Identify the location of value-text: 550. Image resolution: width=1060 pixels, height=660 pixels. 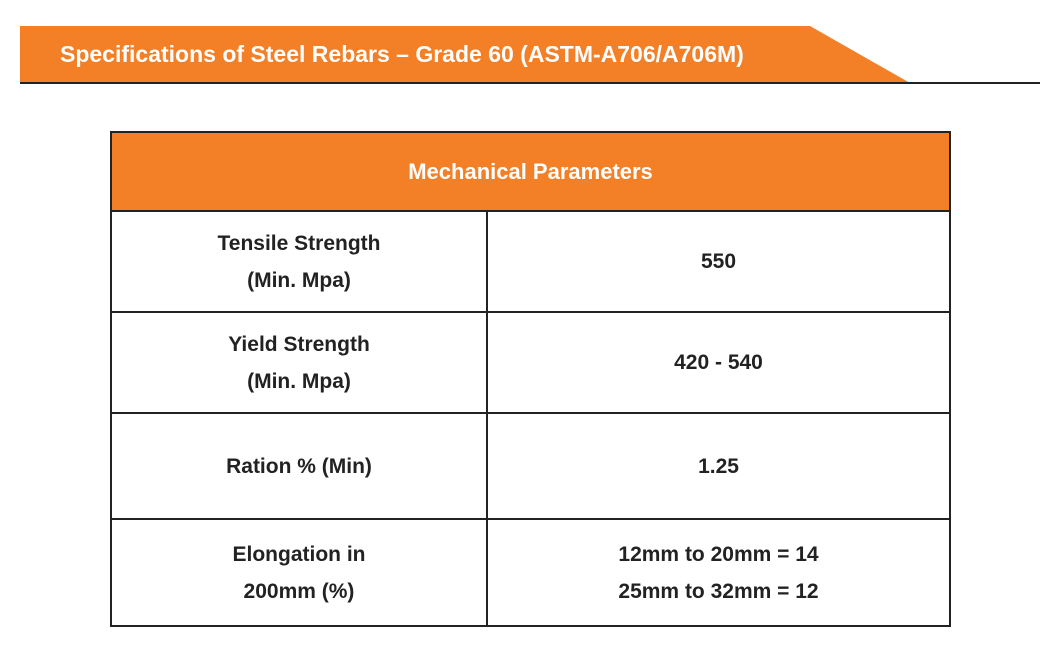
(718, 261).